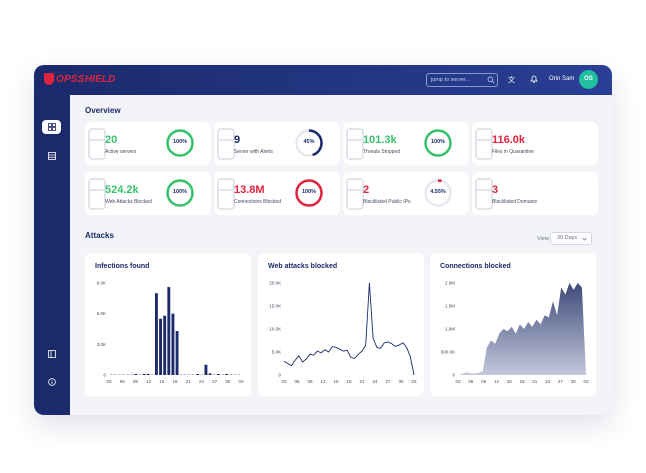  What do you see at coordinates (97, 144) in the screenshot?
I see `server-icon` at bounding box center [97, 144].